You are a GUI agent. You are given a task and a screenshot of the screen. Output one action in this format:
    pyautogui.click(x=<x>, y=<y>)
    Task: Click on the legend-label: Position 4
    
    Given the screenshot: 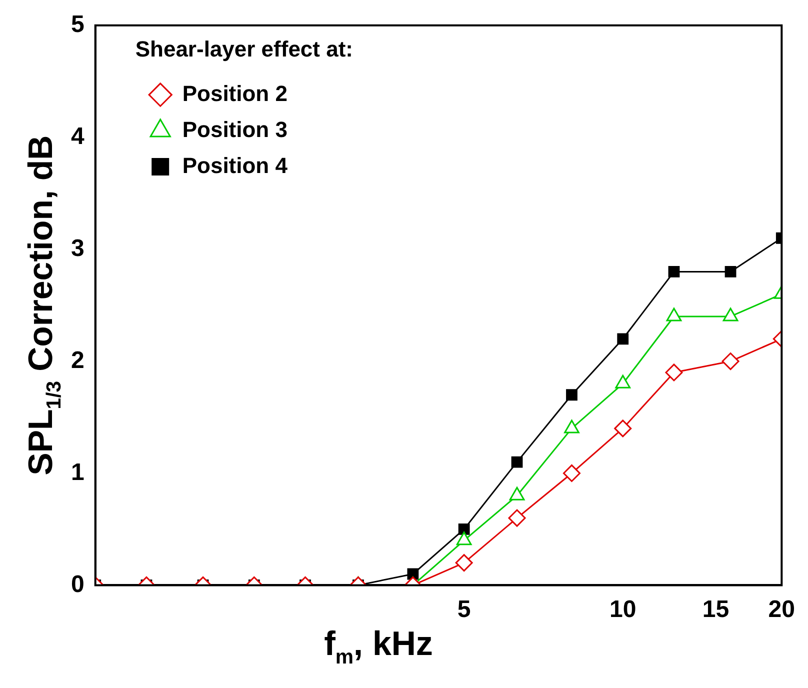 What is the action you would take?
    pyautogui.click(x=235, y=165)
    